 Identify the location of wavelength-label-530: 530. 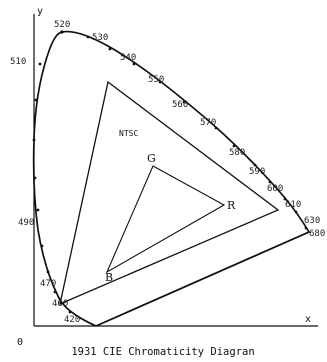
(100, 38).